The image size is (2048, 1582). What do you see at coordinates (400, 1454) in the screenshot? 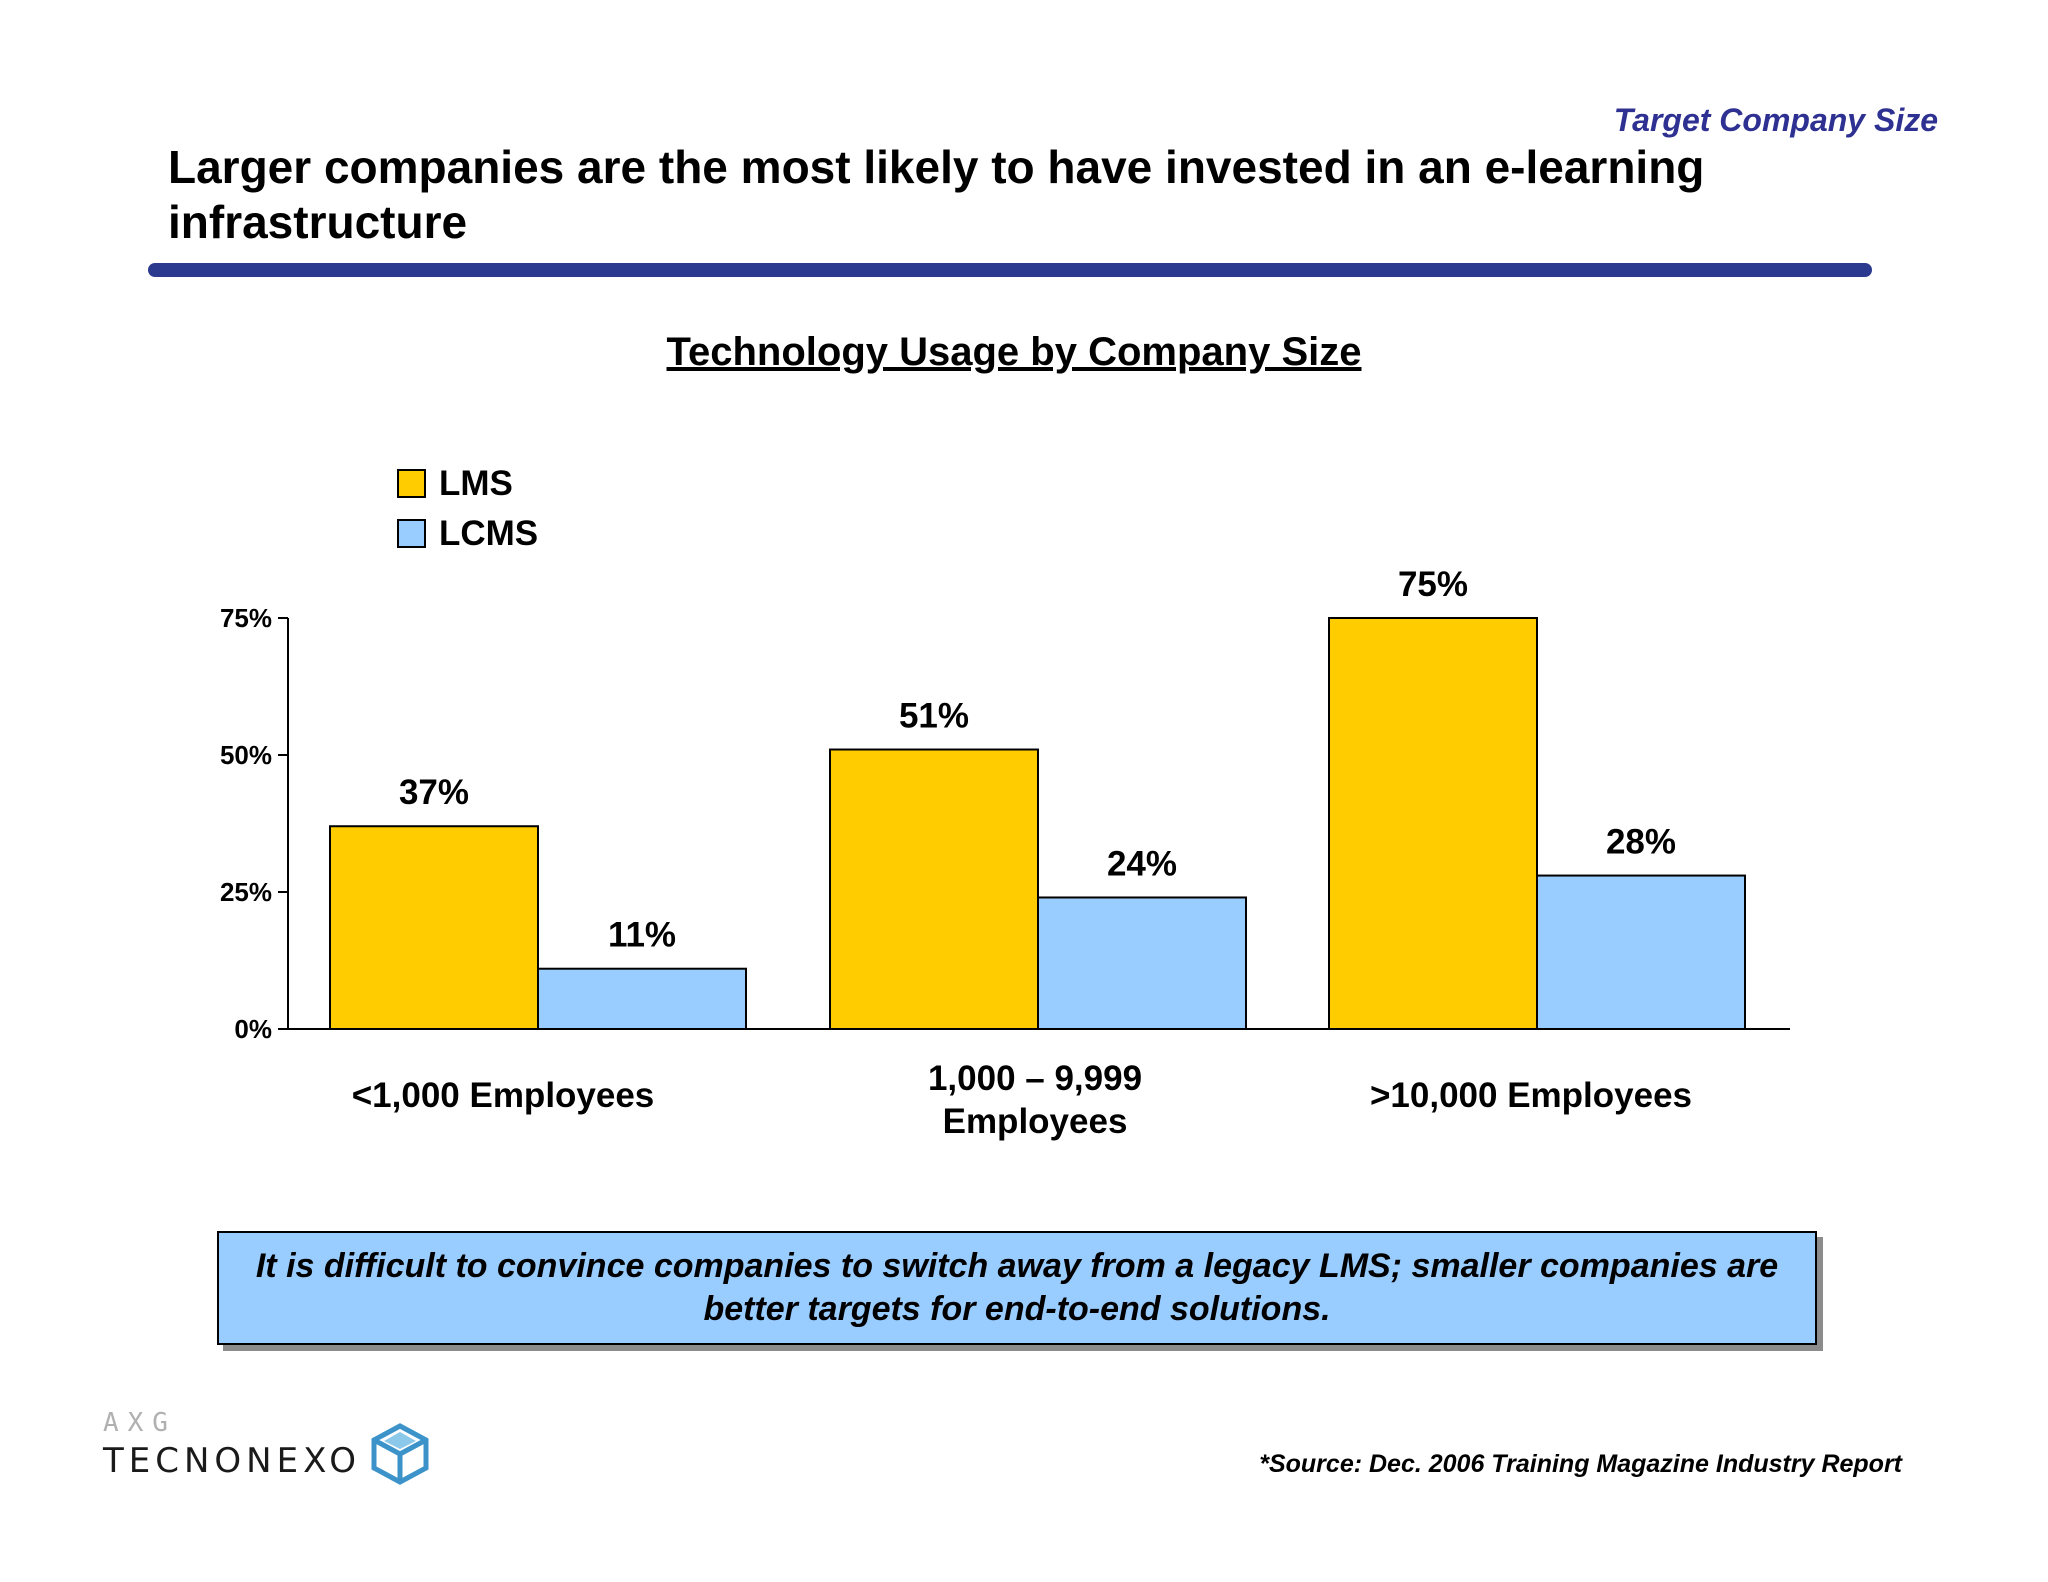
I see `cube-logo-icon` at bounding box center [400, 1454].